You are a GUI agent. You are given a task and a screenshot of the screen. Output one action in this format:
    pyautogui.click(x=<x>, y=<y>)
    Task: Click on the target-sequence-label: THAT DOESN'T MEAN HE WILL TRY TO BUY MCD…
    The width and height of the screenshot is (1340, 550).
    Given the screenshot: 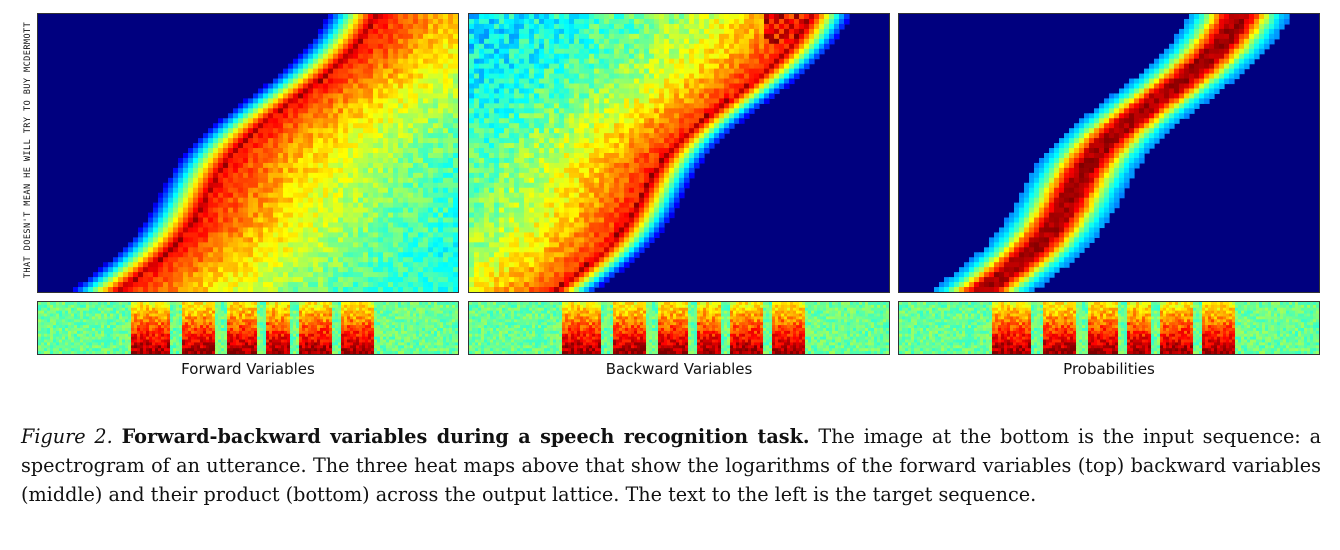 What is the action you would take?
    pyautogui.click(x=28, y=150)
    